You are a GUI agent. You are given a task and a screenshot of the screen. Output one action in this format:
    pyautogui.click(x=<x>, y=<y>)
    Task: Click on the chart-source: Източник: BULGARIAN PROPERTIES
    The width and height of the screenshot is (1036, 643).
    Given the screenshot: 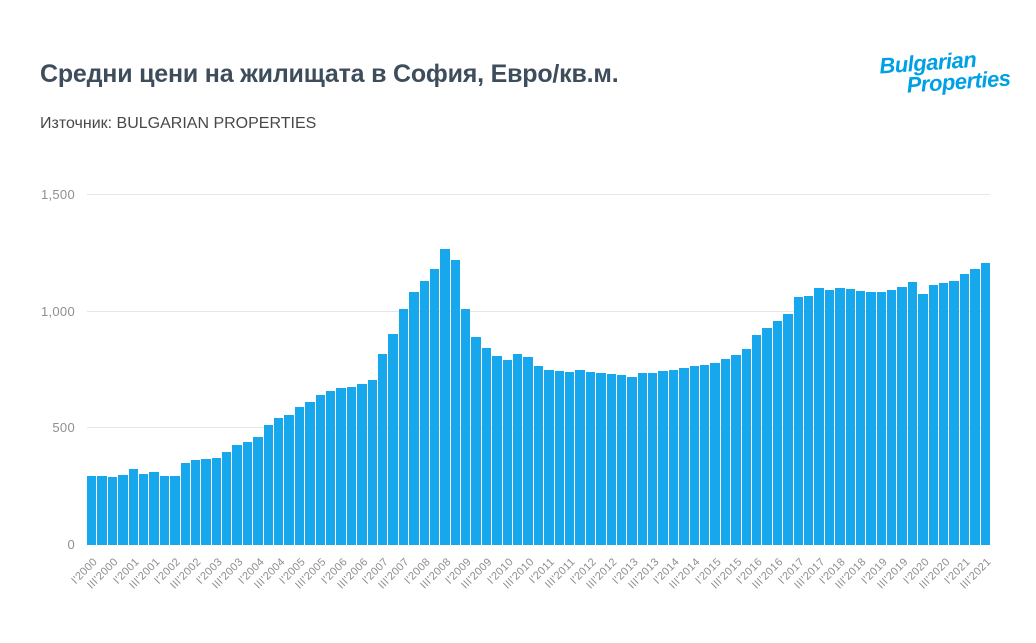 What is the action you would take?
    pyautogui.click(x=178, y=123)
    